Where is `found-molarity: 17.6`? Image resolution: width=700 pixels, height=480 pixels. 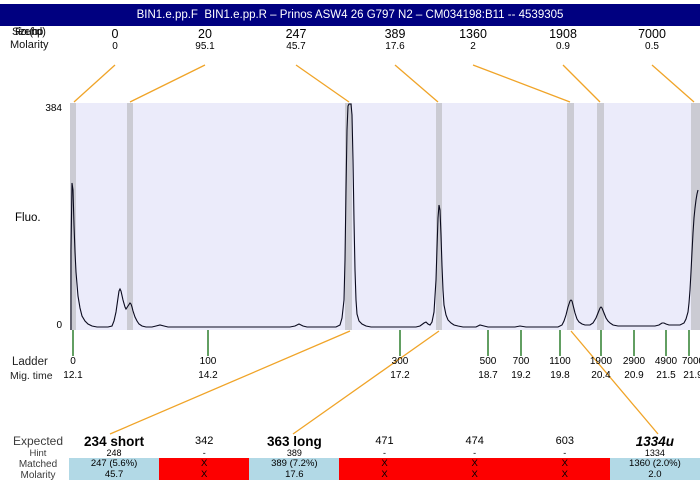 found-molarity: 17.6 is located at coordinates (395, 46).